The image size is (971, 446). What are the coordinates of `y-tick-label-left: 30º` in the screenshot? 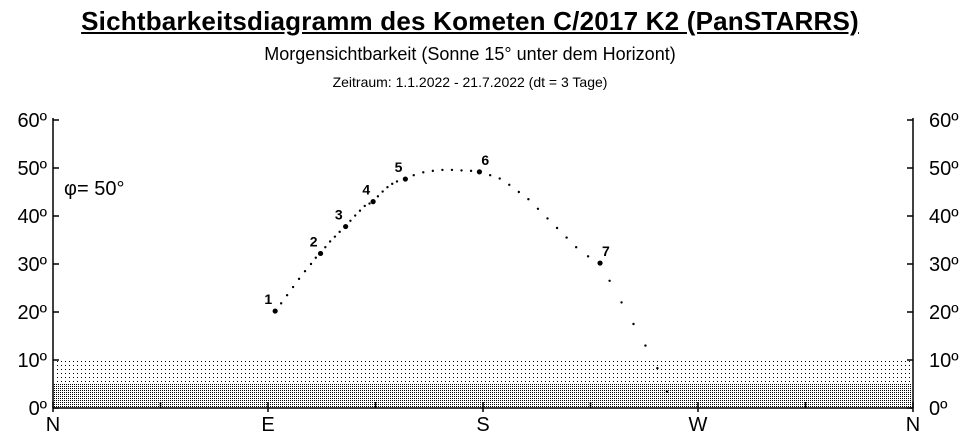 It's located at (32, 265).